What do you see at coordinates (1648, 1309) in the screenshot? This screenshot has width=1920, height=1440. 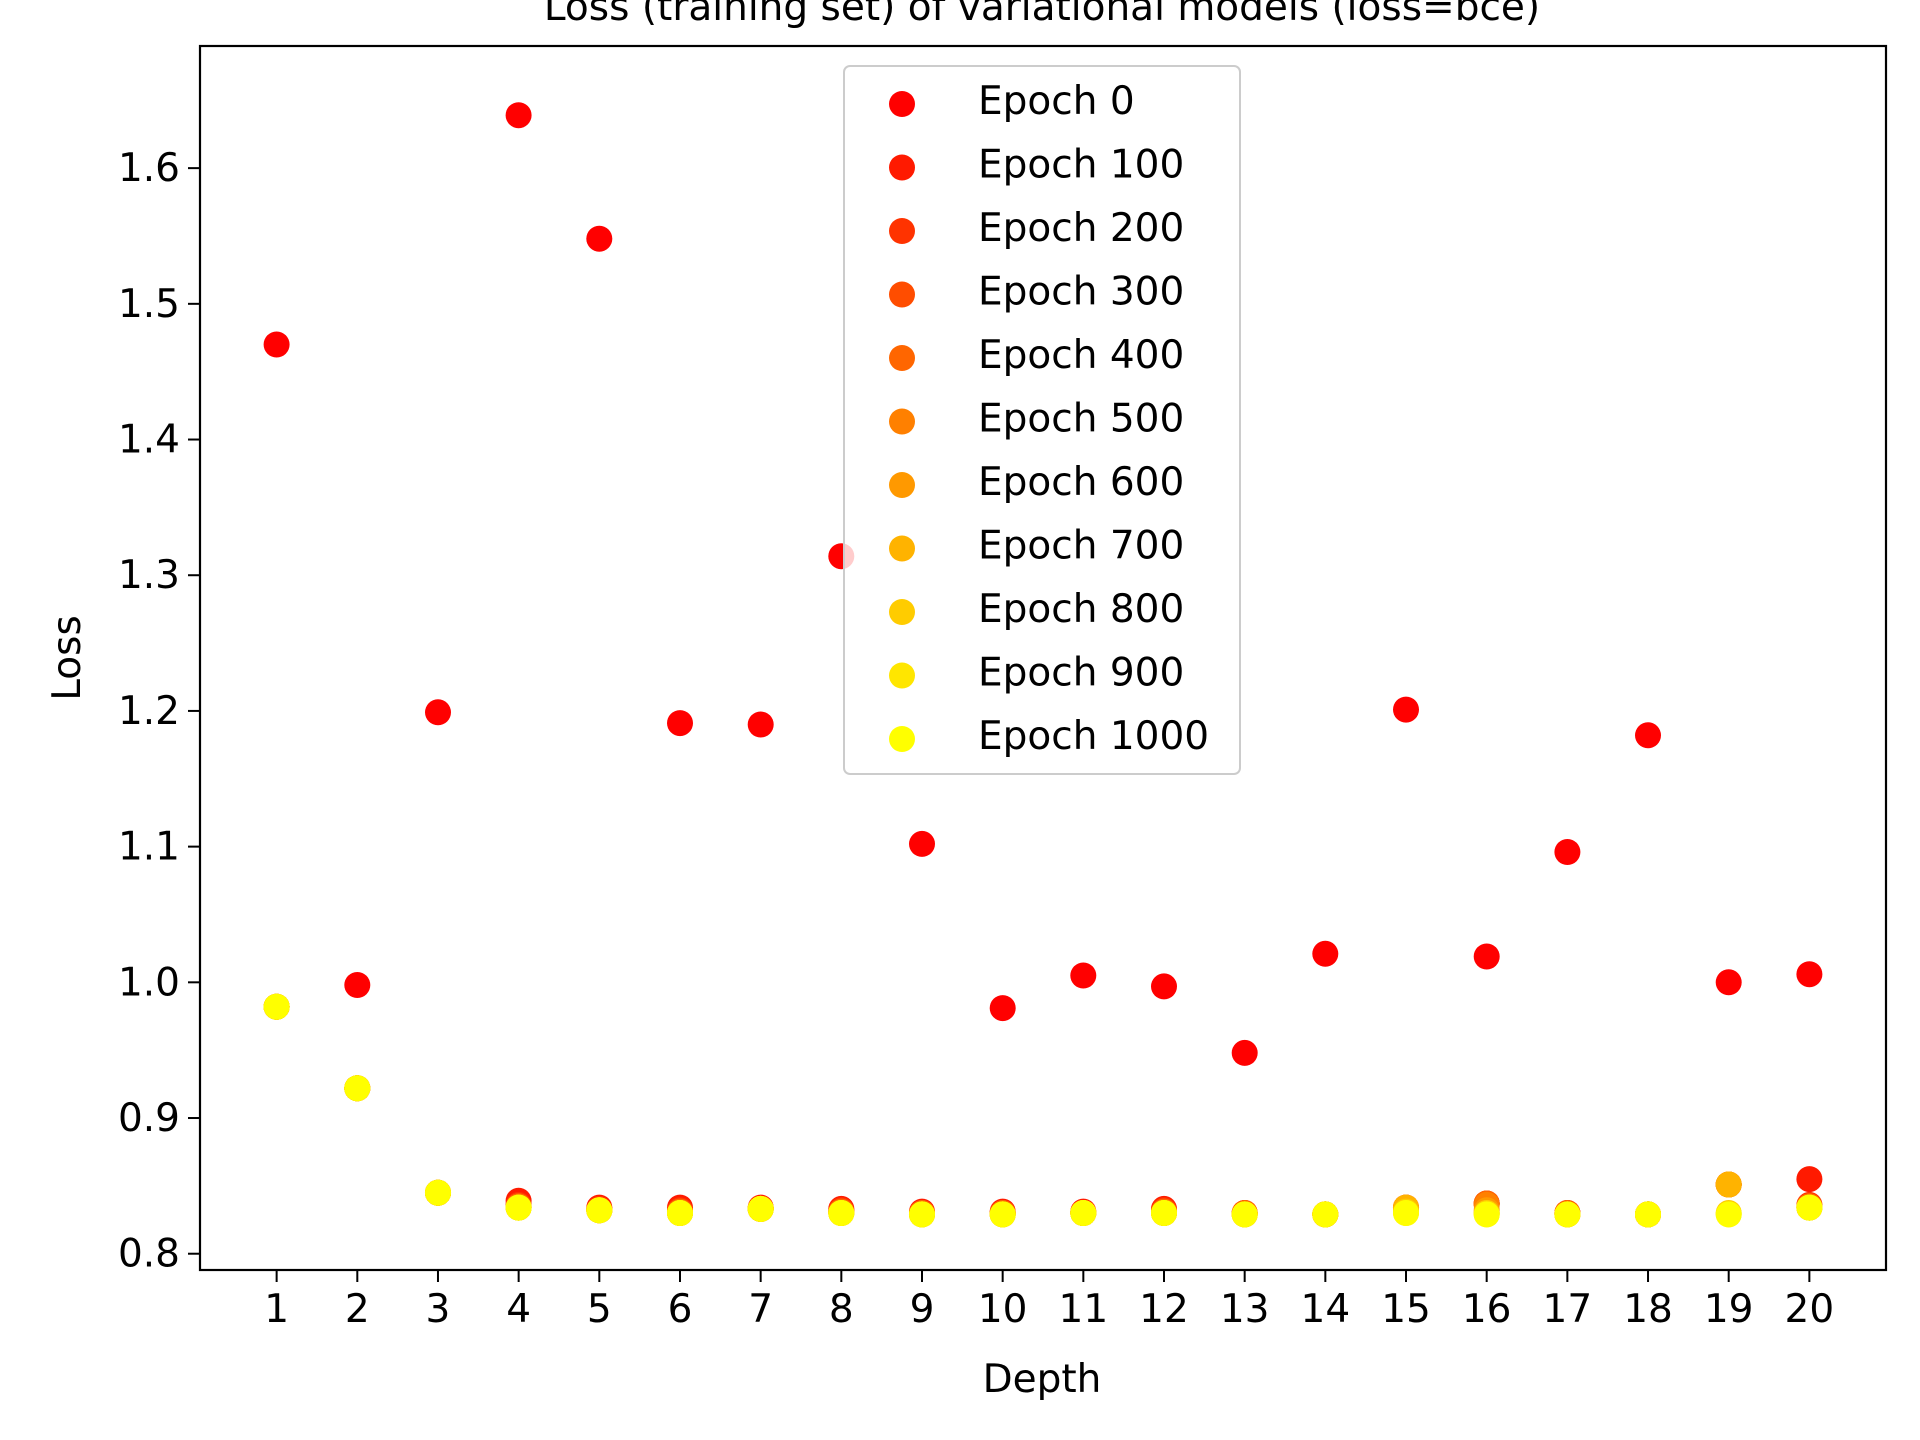 I see `x-tick-label: 18` at bounding box center [1648, 1309].